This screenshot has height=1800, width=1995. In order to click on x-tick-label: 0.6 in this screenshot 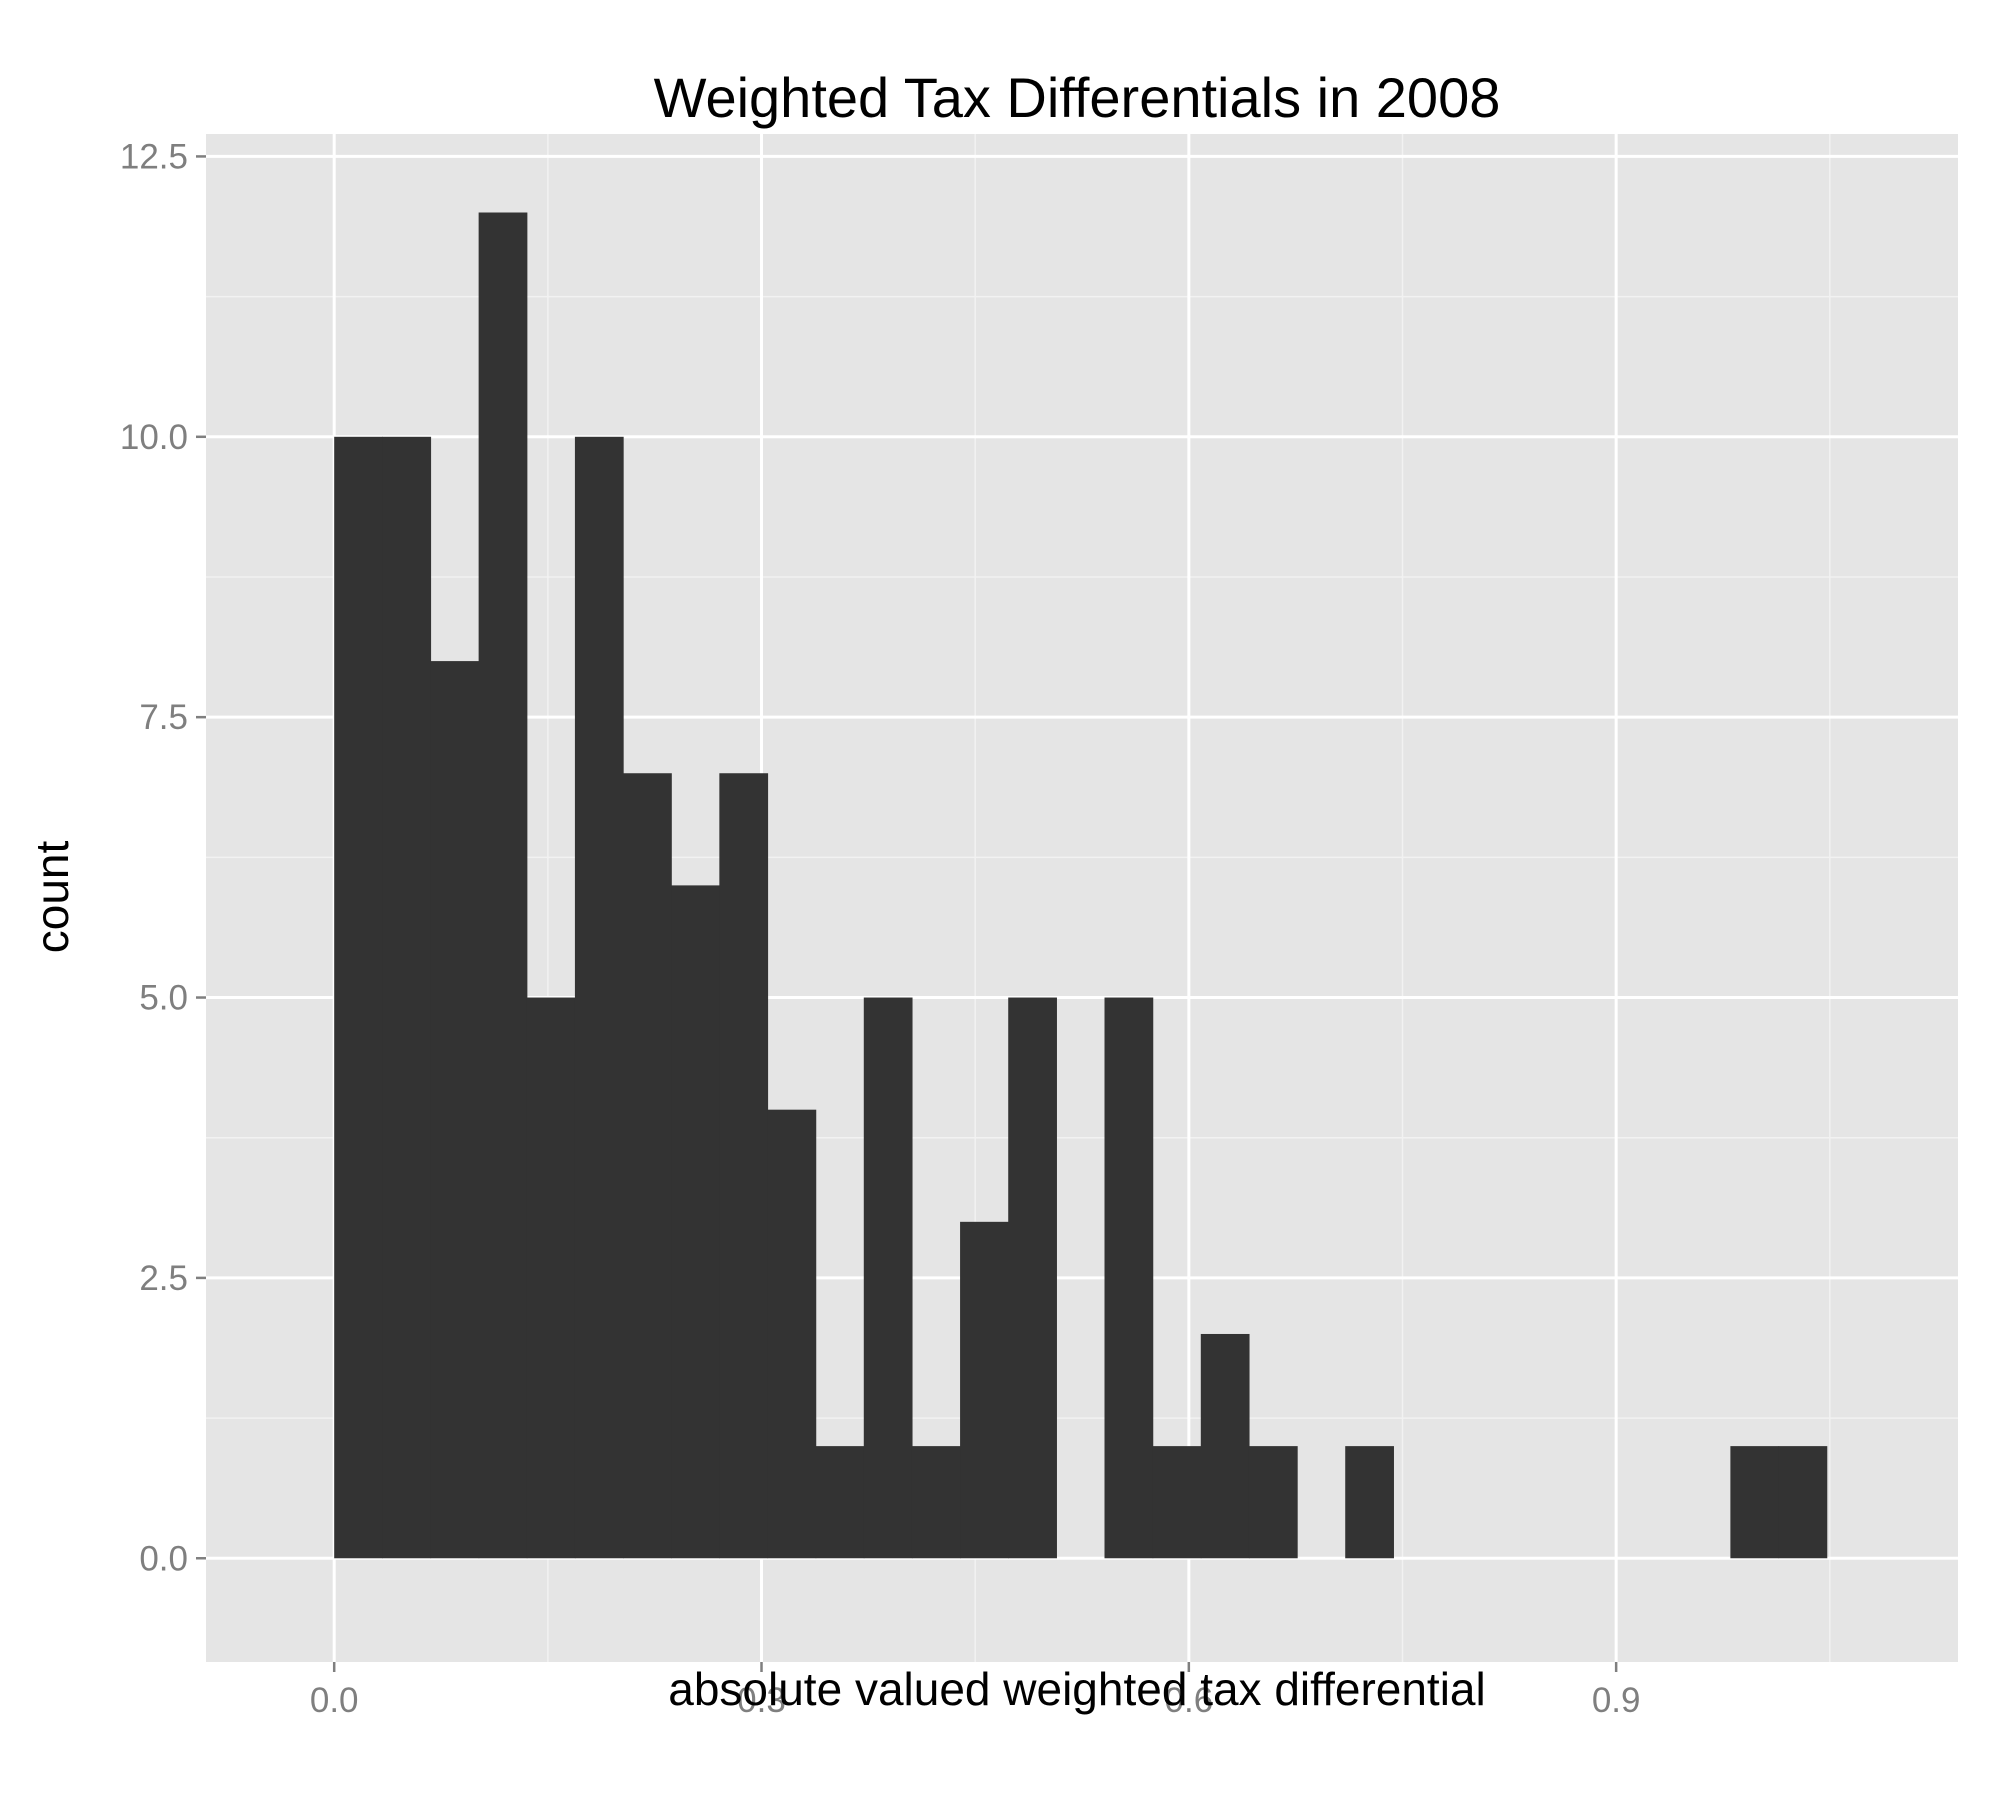, I will do `click(1189, 1700)`.